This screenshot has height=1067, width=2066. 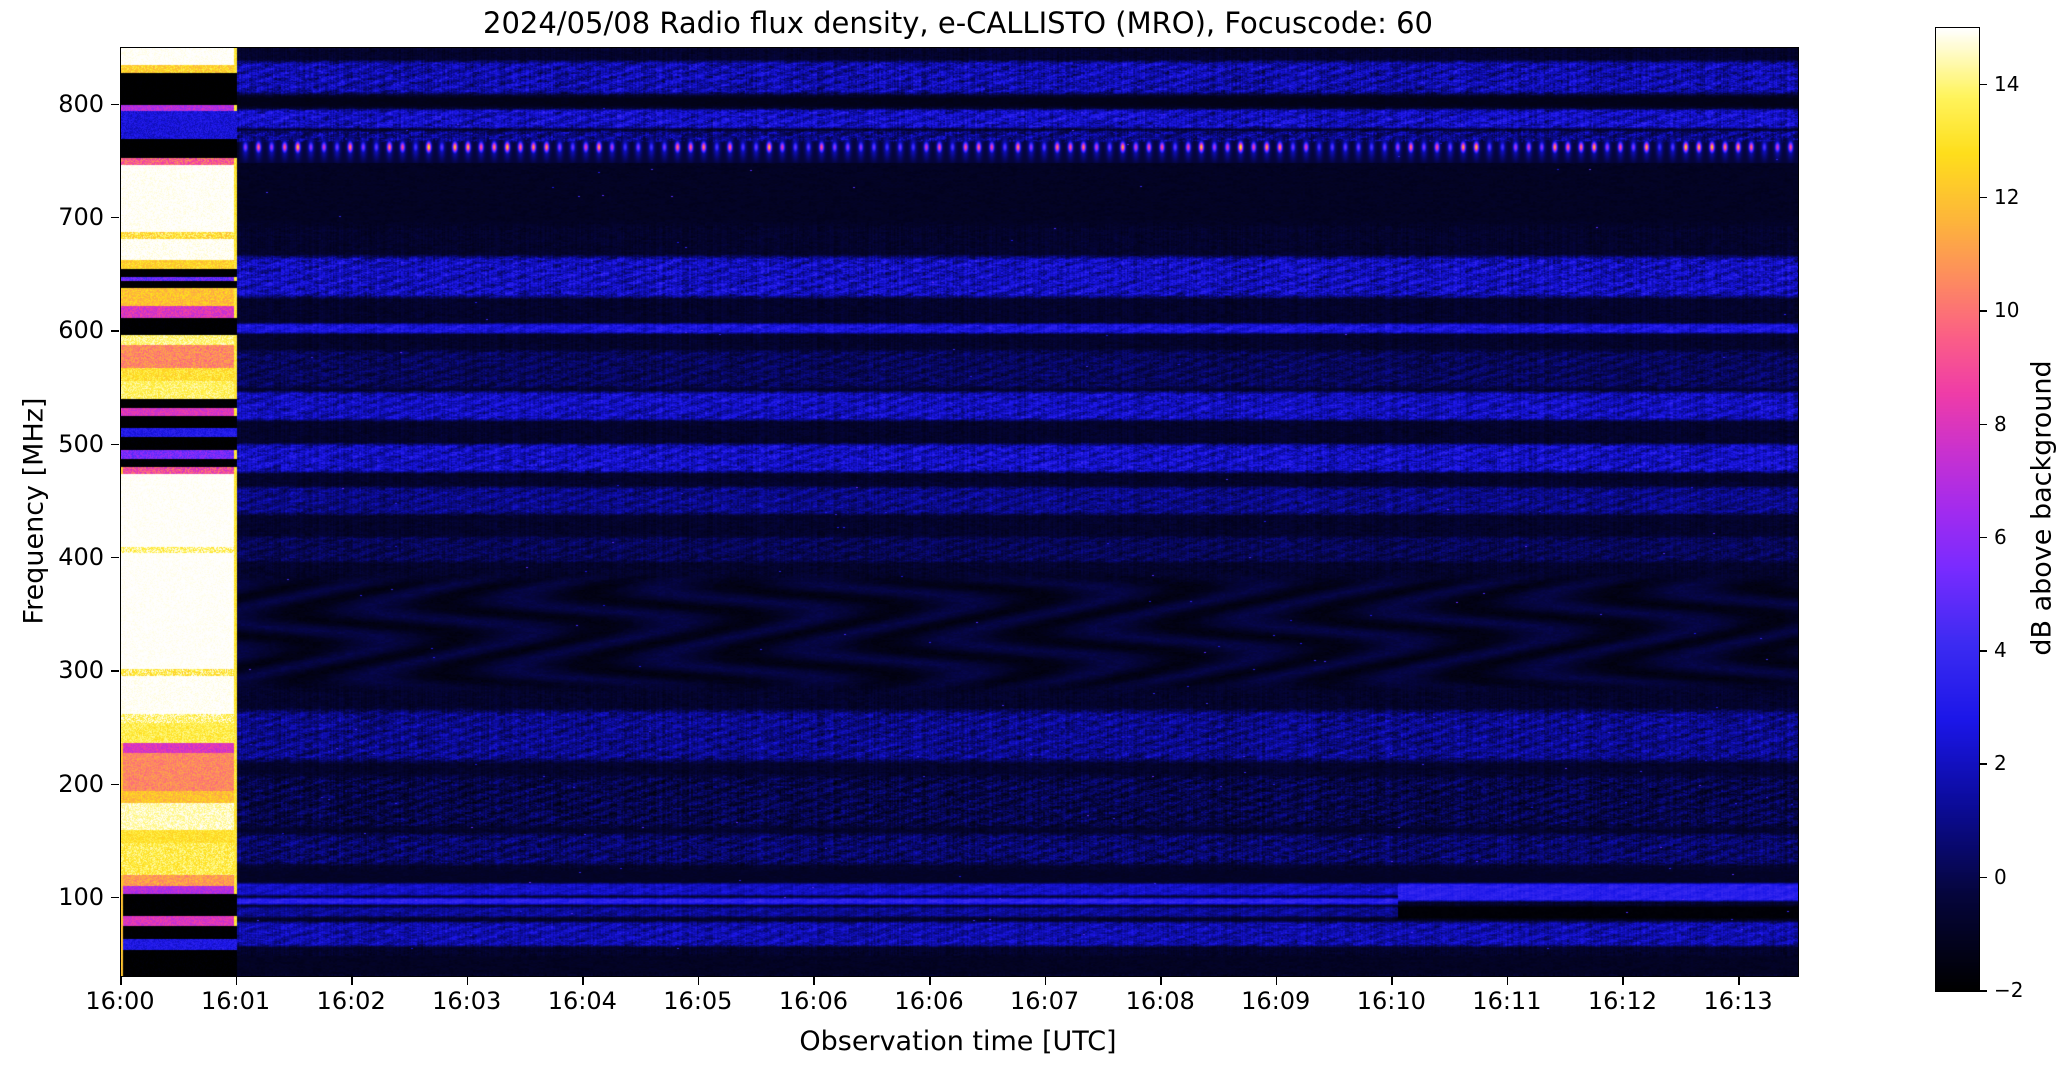 What do you see at coordinates (1160, 1001) in the screenshot?
I see `x-tick-label: 16:08` at bounding box center [1160, 1001].